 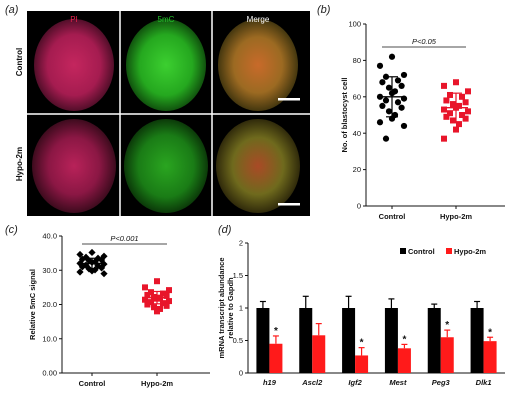 What do you see at coordinates (92, 383) in the screenshot?
I see `x-tick-label: Control` at bounding box center [92, 383].